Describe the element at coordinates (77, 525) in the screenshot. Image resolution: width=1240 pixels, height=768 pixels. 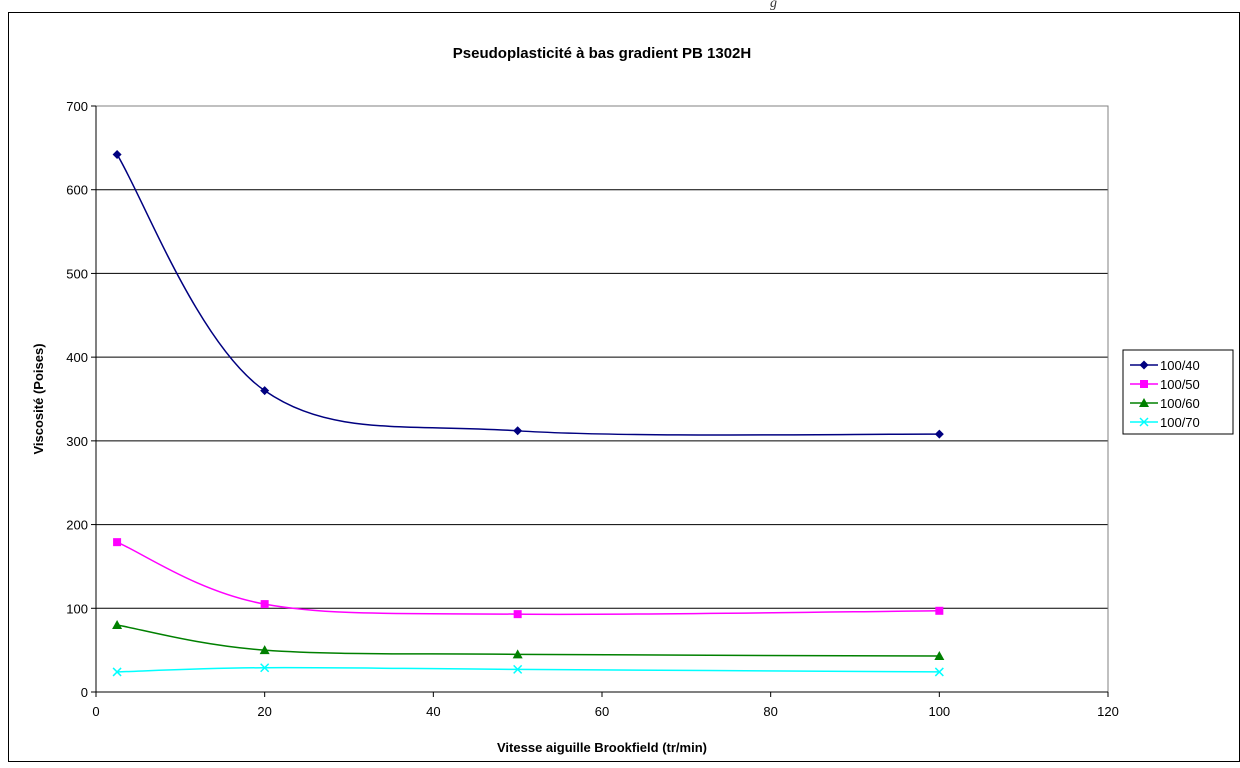
I see `y-tick-label: 200` at that location.